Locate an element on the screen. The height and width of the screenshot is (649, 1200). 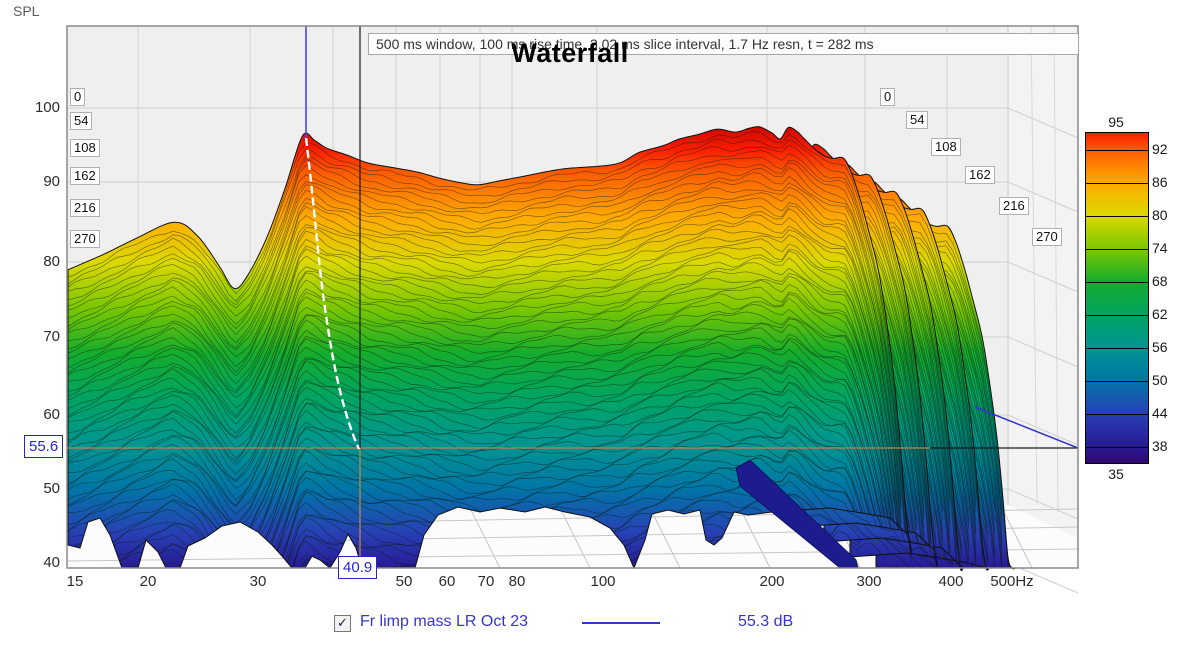
x-tick-label: 400 is located at coordinates (951, 581).